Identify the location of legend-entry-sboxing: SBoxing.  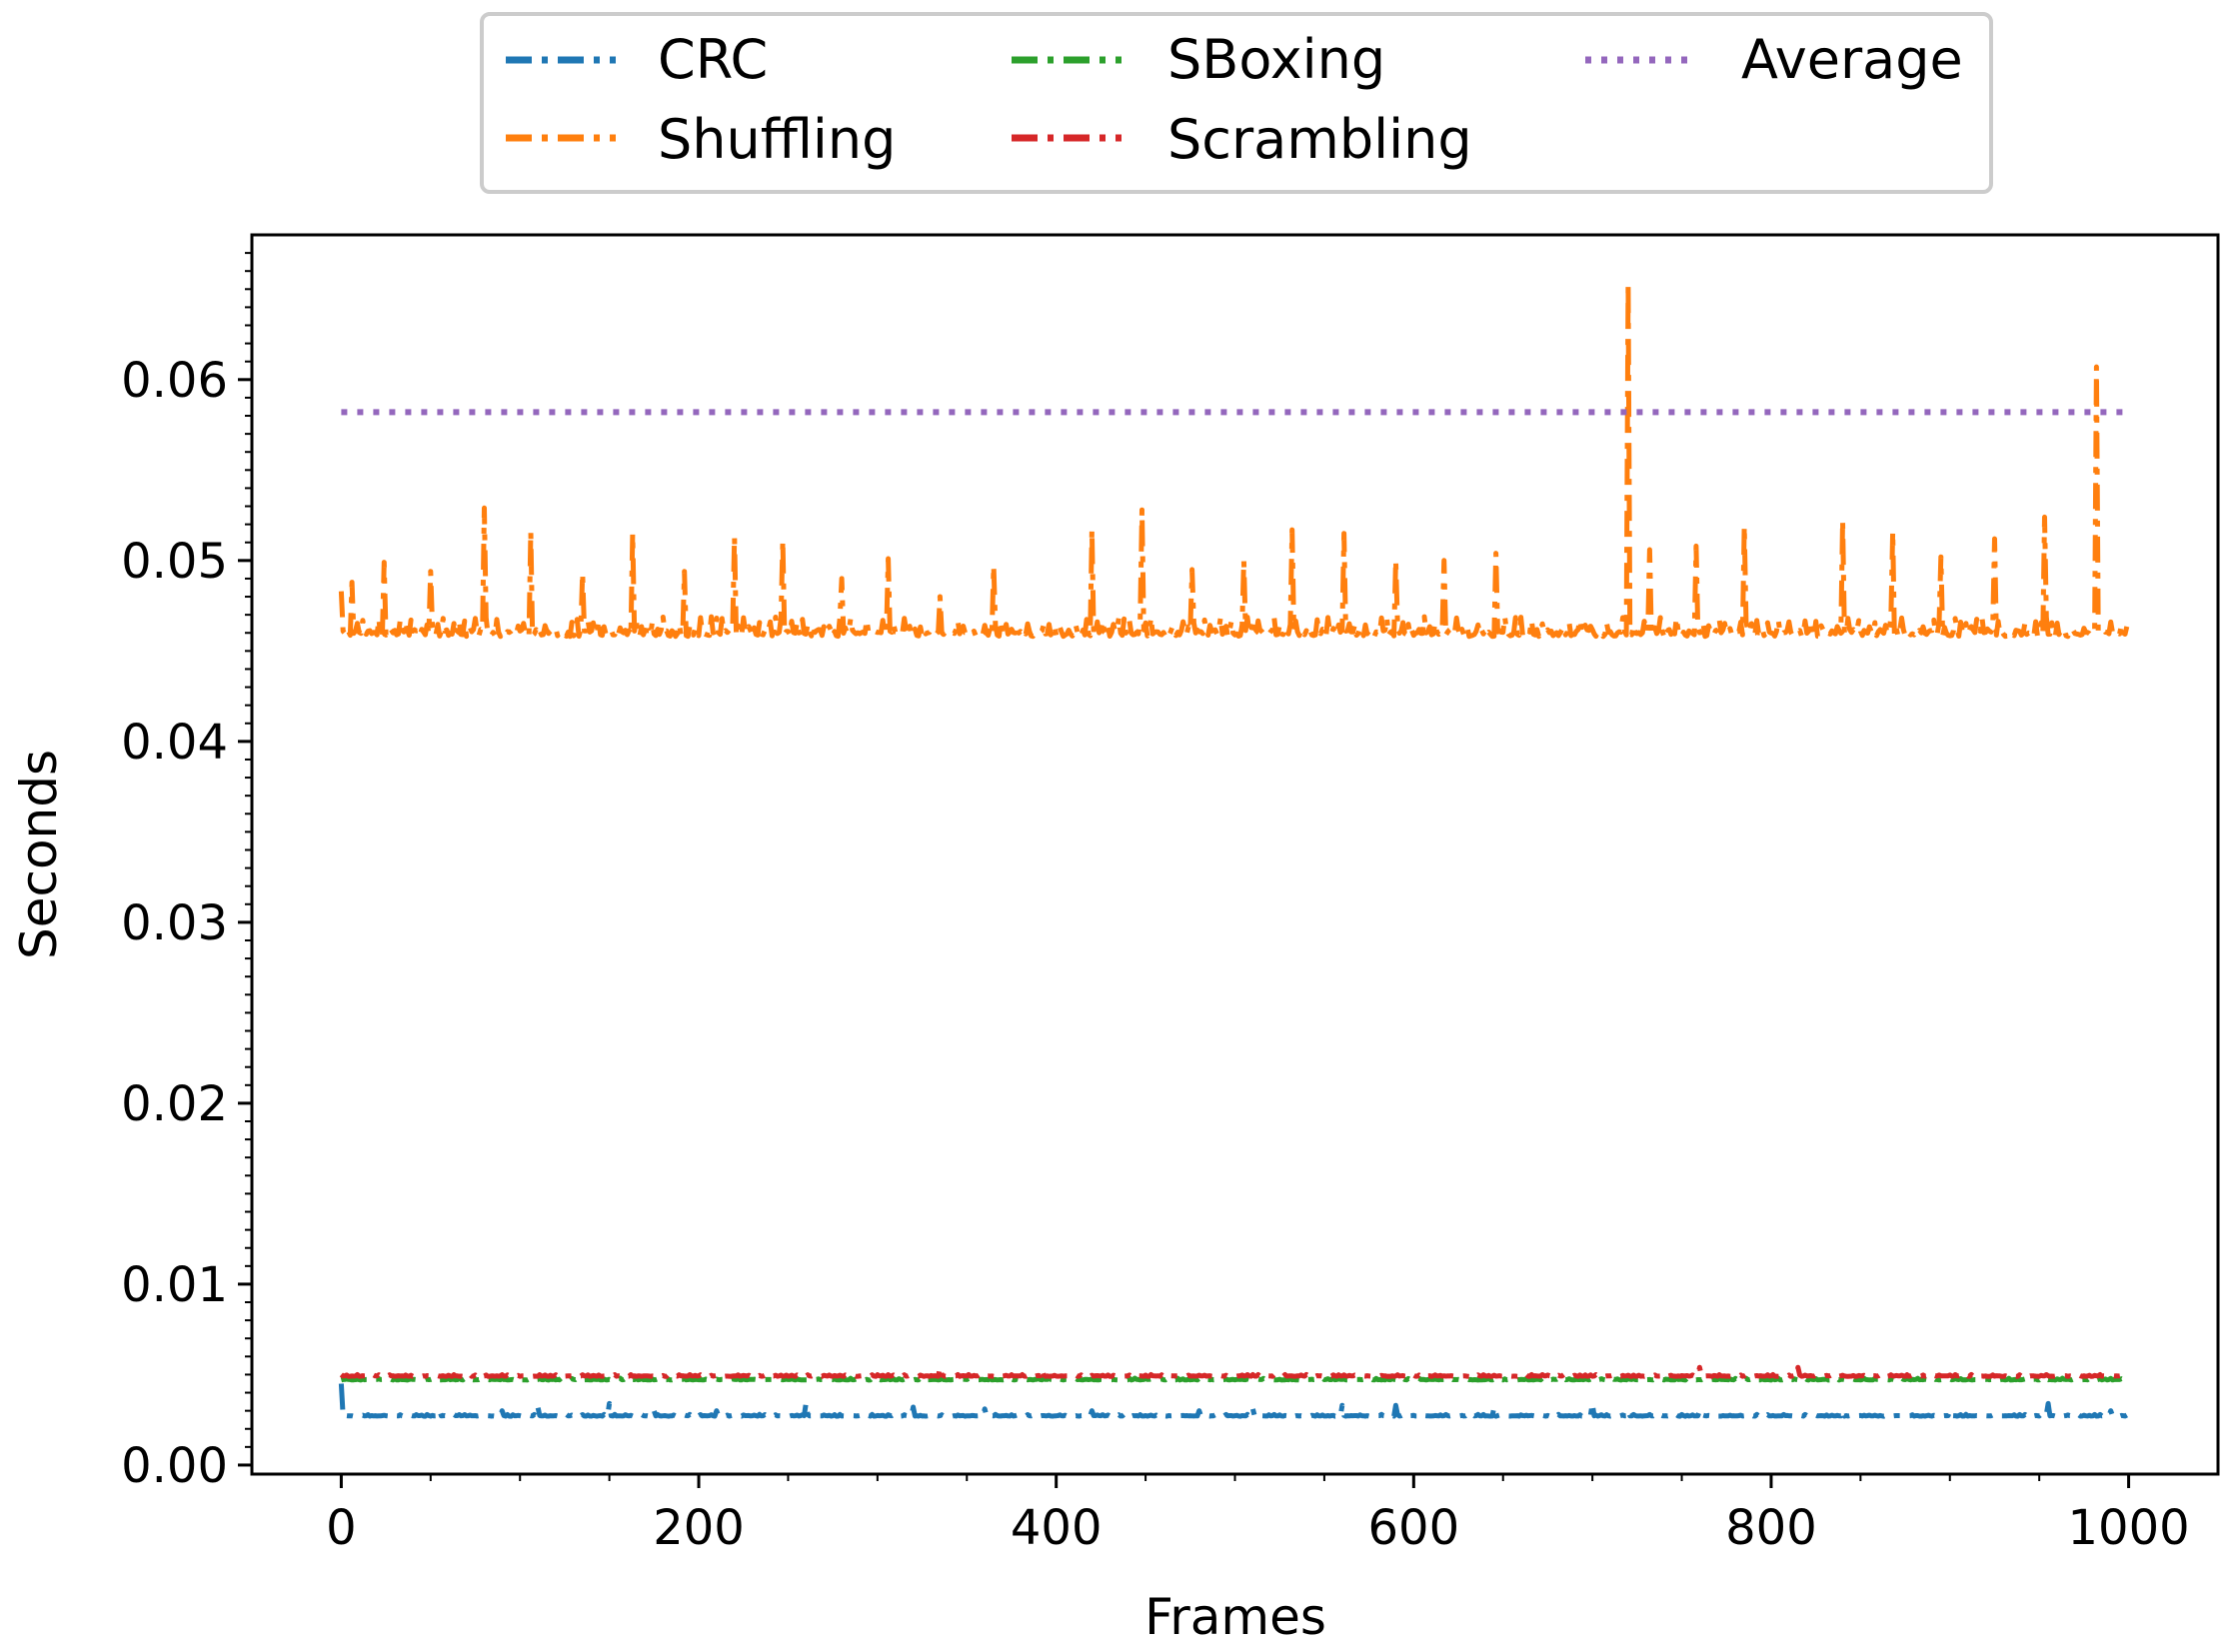
(1199, 59).